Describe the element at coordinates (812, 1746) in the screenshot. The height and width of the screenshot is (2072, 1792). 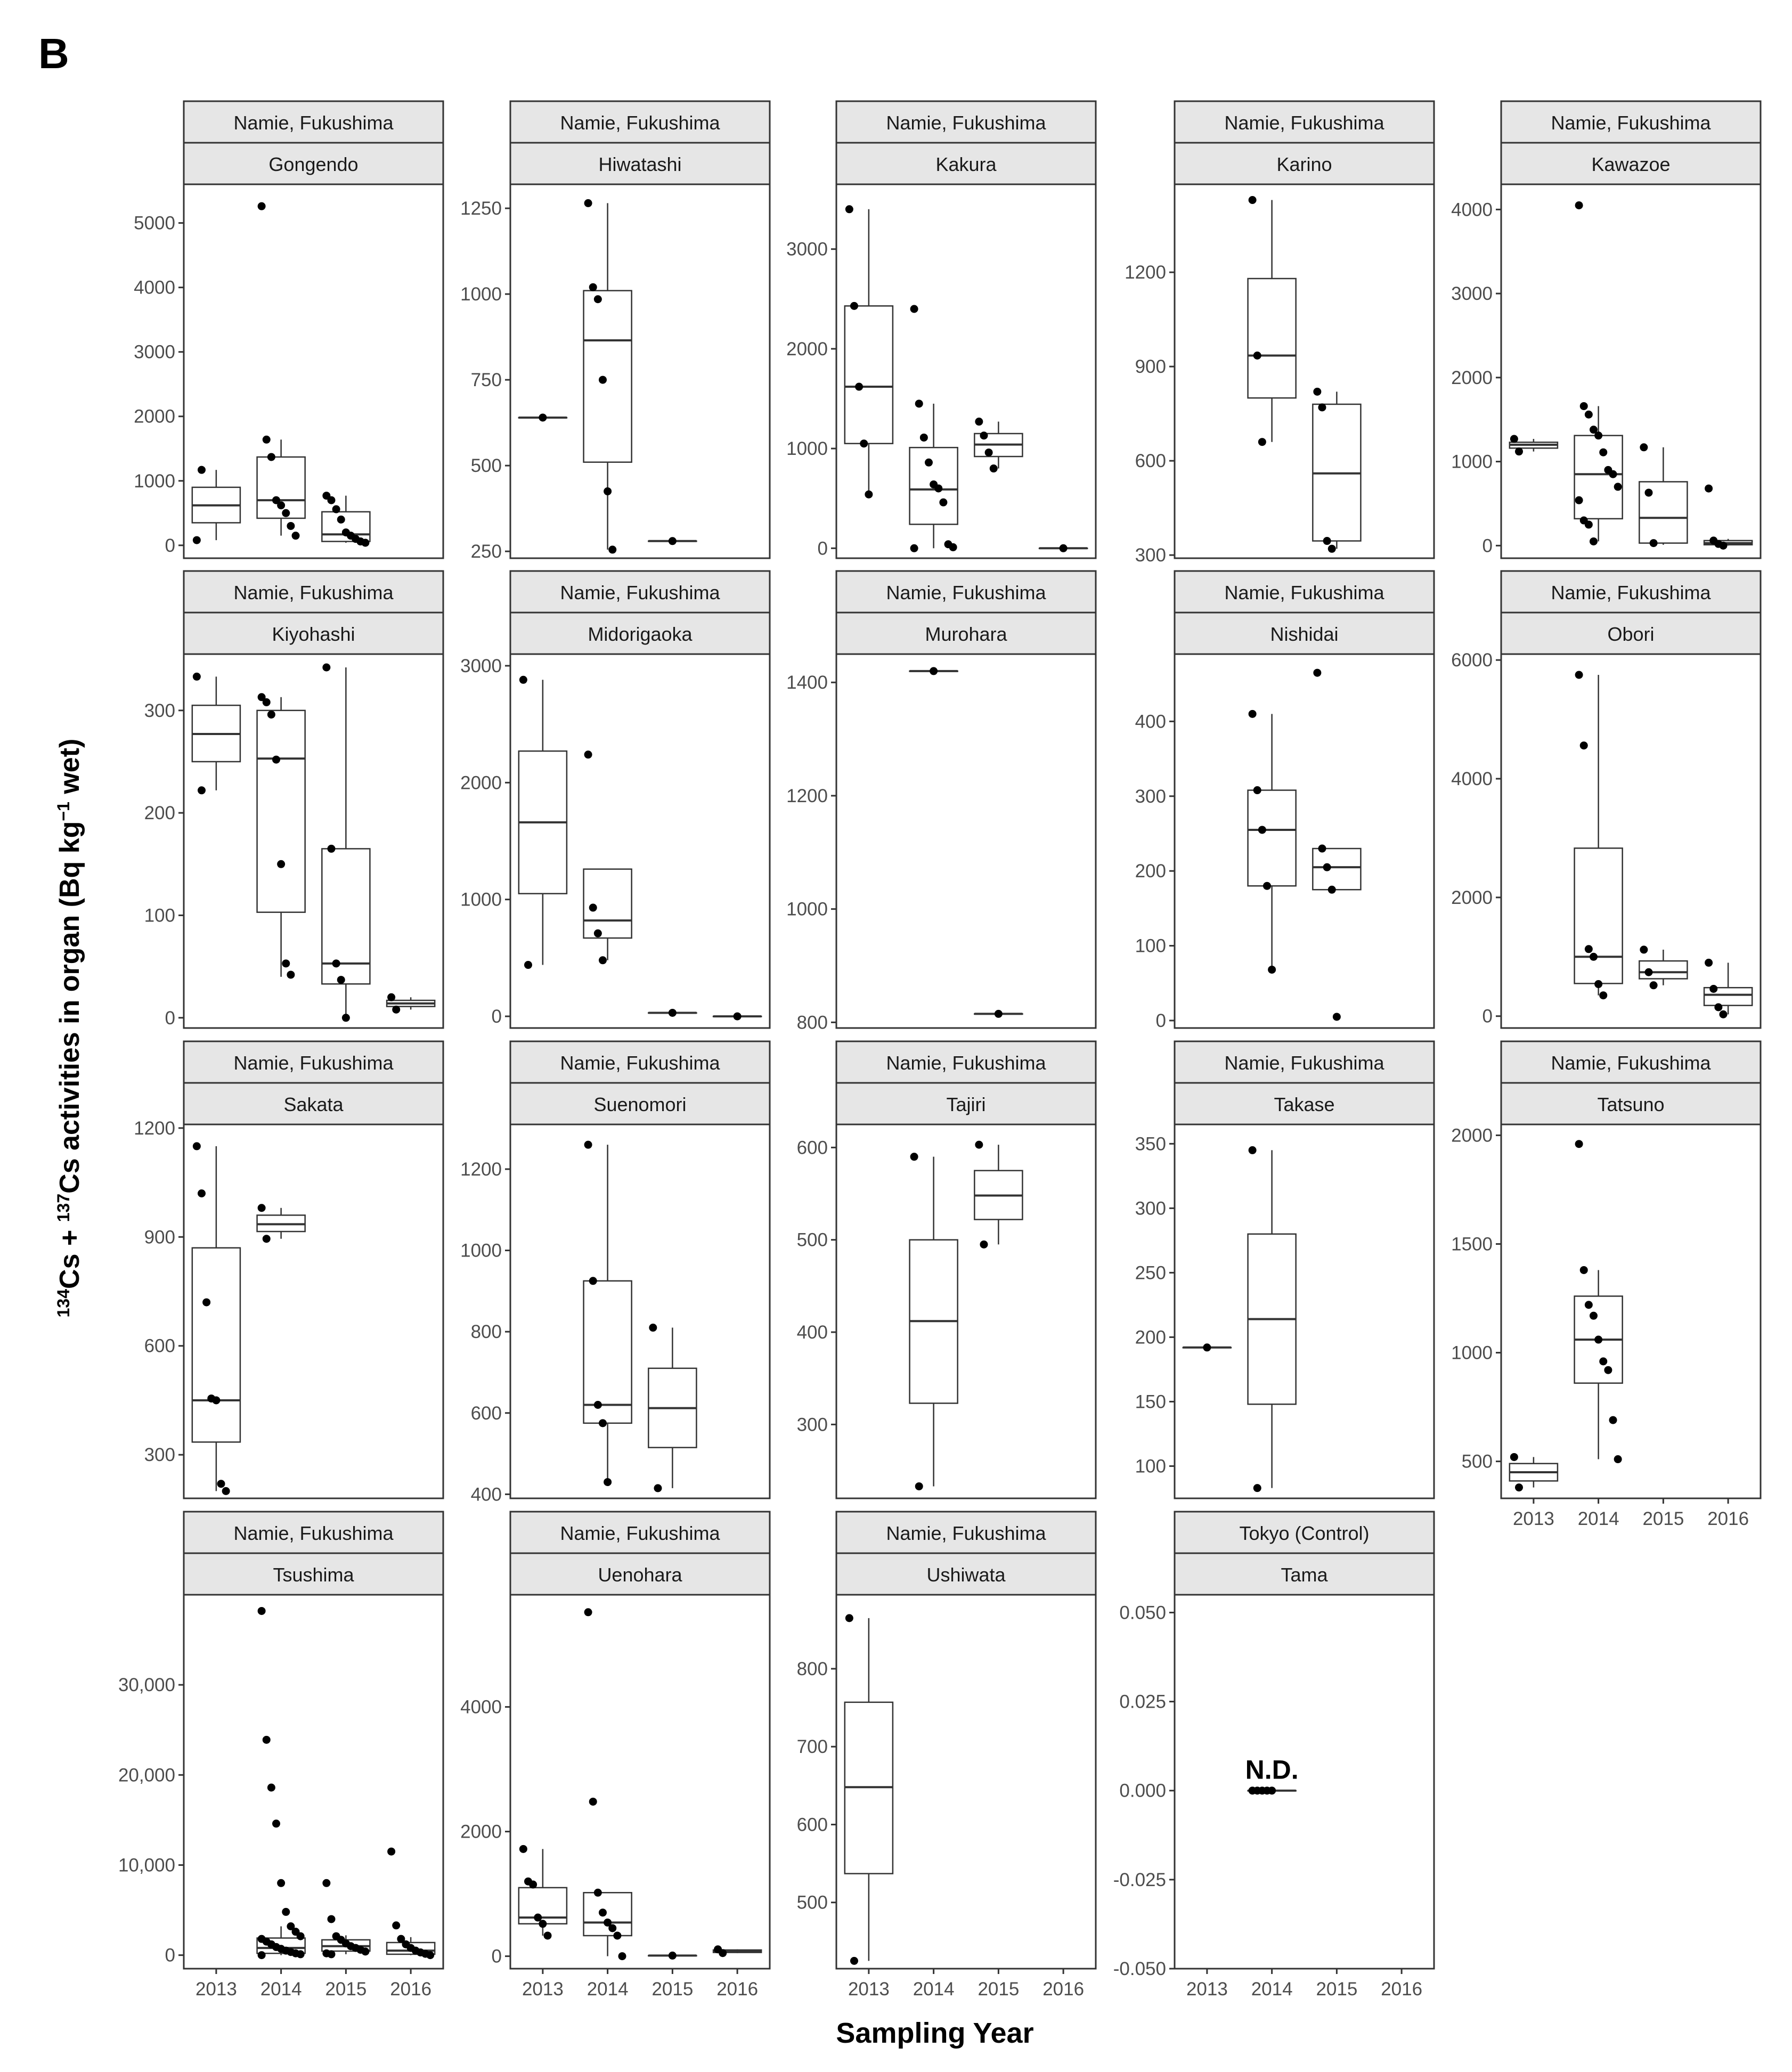
I see `y-tick-label: 700` at that location.